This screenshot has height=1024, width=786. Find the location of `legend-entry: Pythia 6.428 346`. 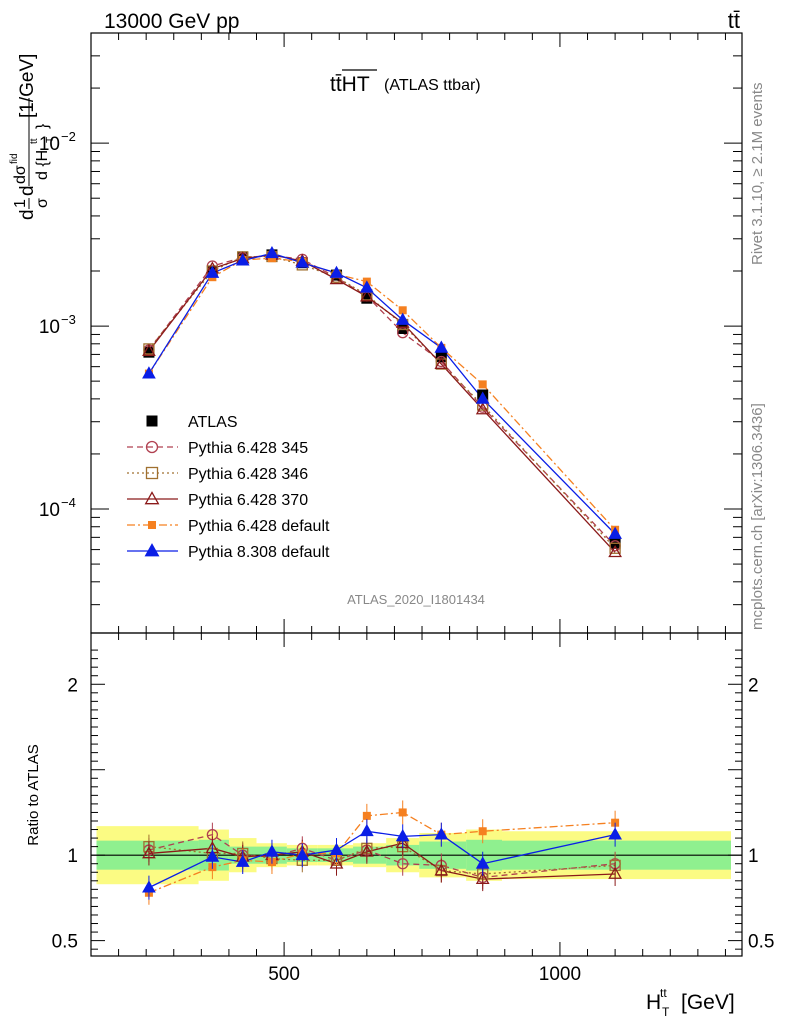

legend-entry: Pythia 6.428 346 is located at coordinates (217, 474).